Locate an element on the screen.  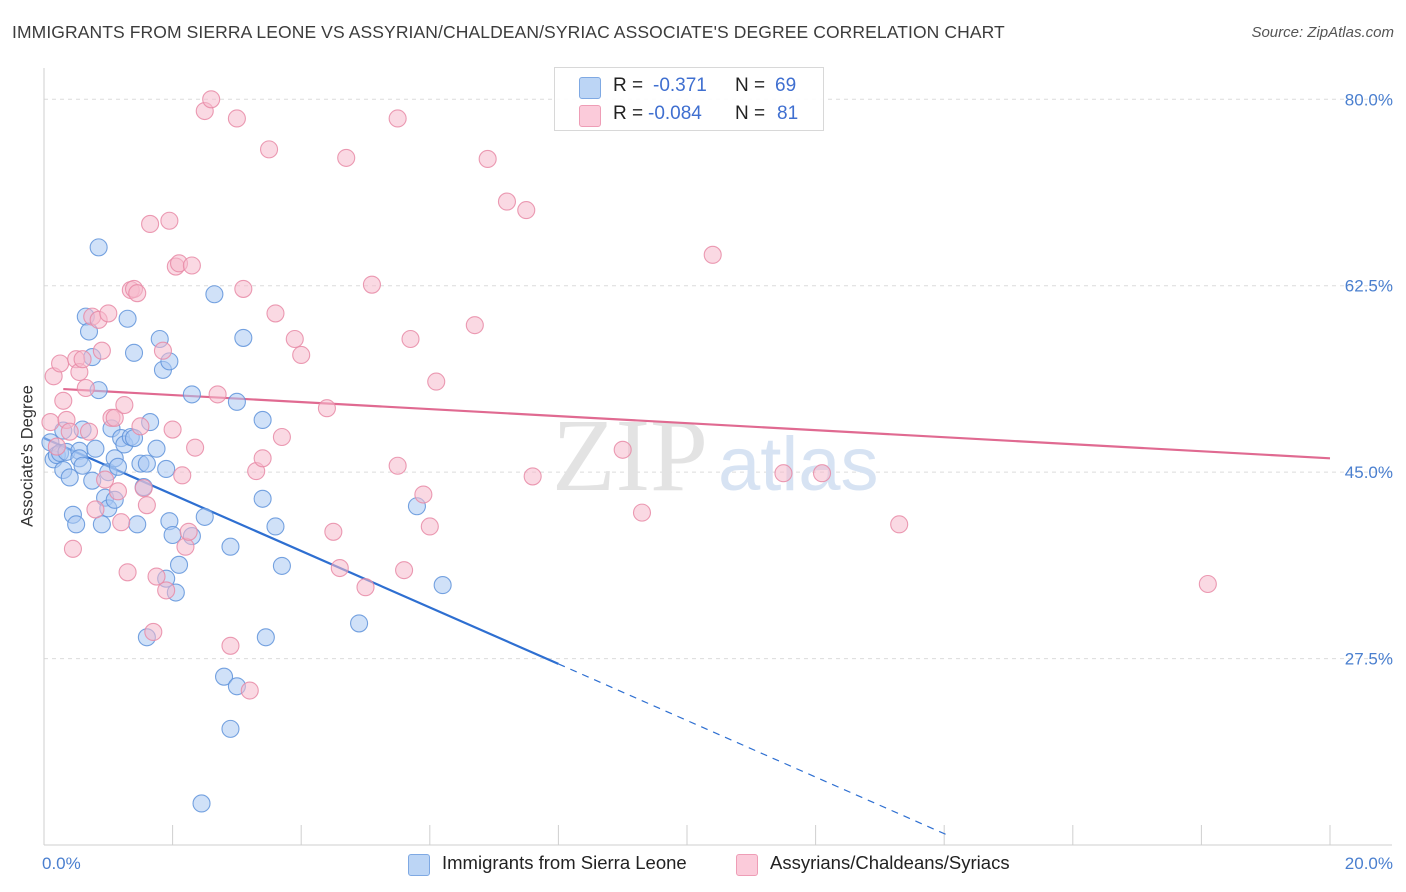
legend-row-assyrian: R = -0.084 N = 81 is located at coordinates (689, 115).